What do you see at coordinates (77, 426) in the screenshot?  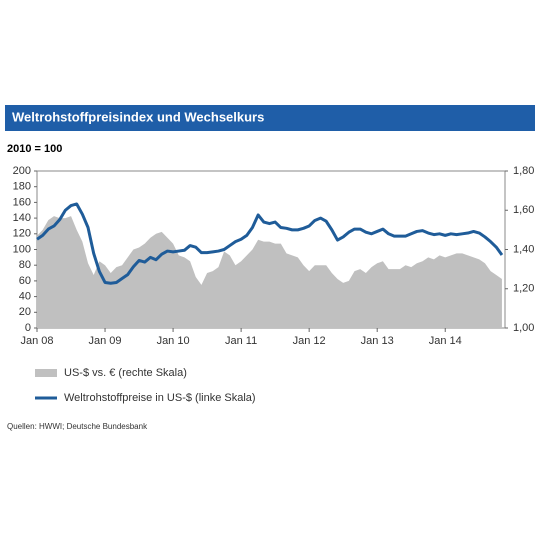 I see `source: Quellen: HWWI; Deutsche Bundesbank` at bounding box center [77, 426].